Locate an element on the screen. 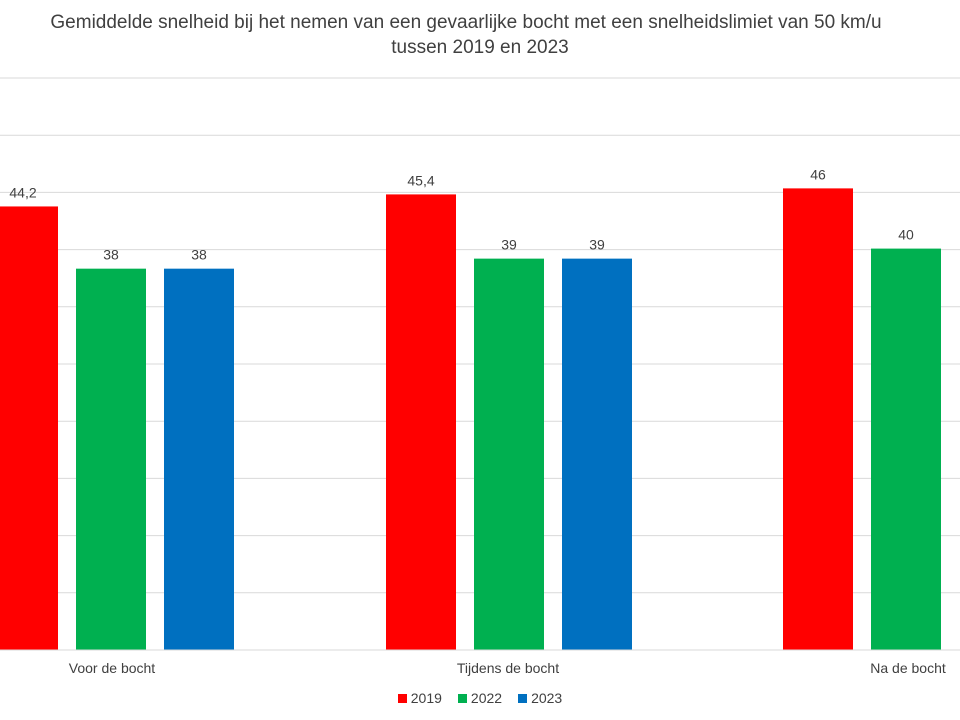 This screenshot has height=720, width=960. legend-label-2019: 2019 is located at coordinates (426, 698).